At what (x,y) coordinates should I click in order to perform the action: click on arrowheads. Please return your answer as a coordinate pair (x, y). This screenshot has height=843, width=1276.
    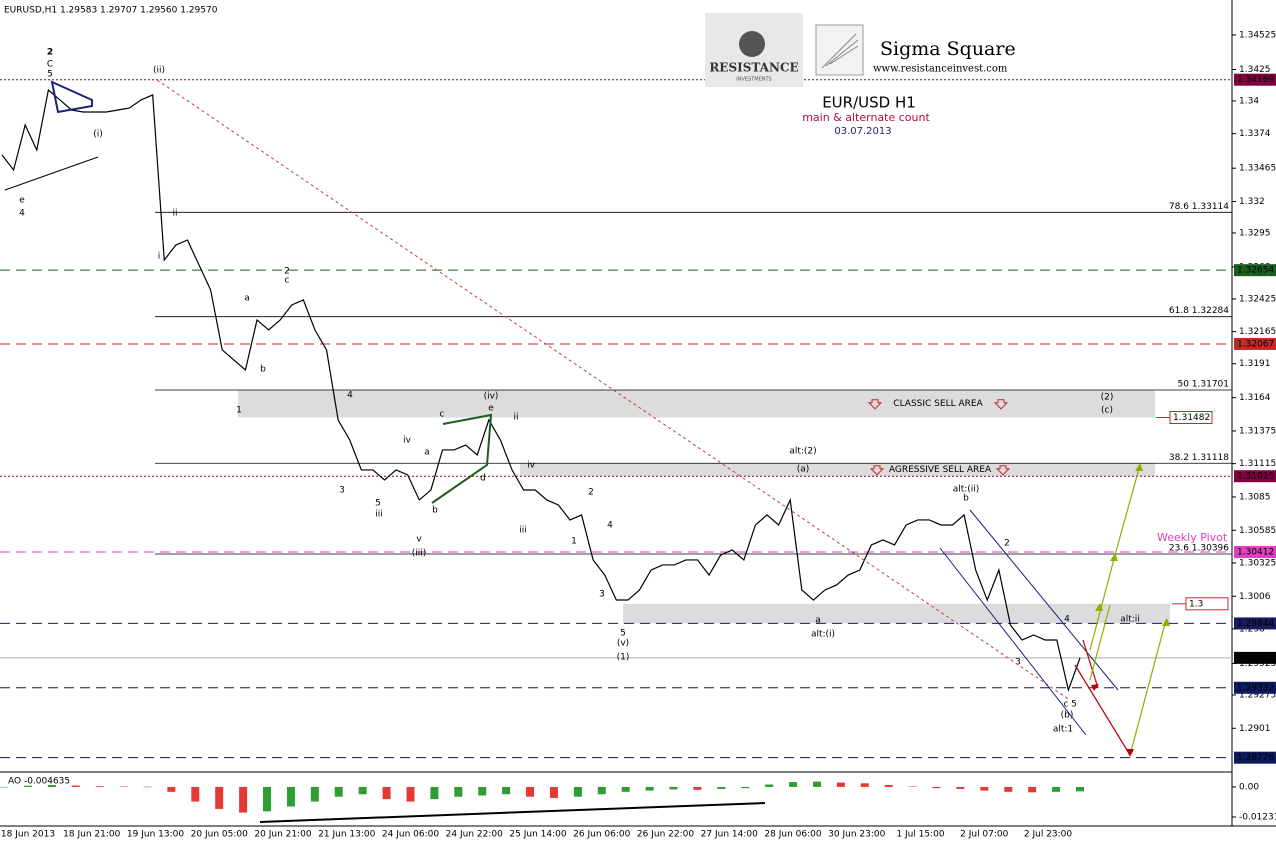
    Looking at the image, I should click on (1112, 720).